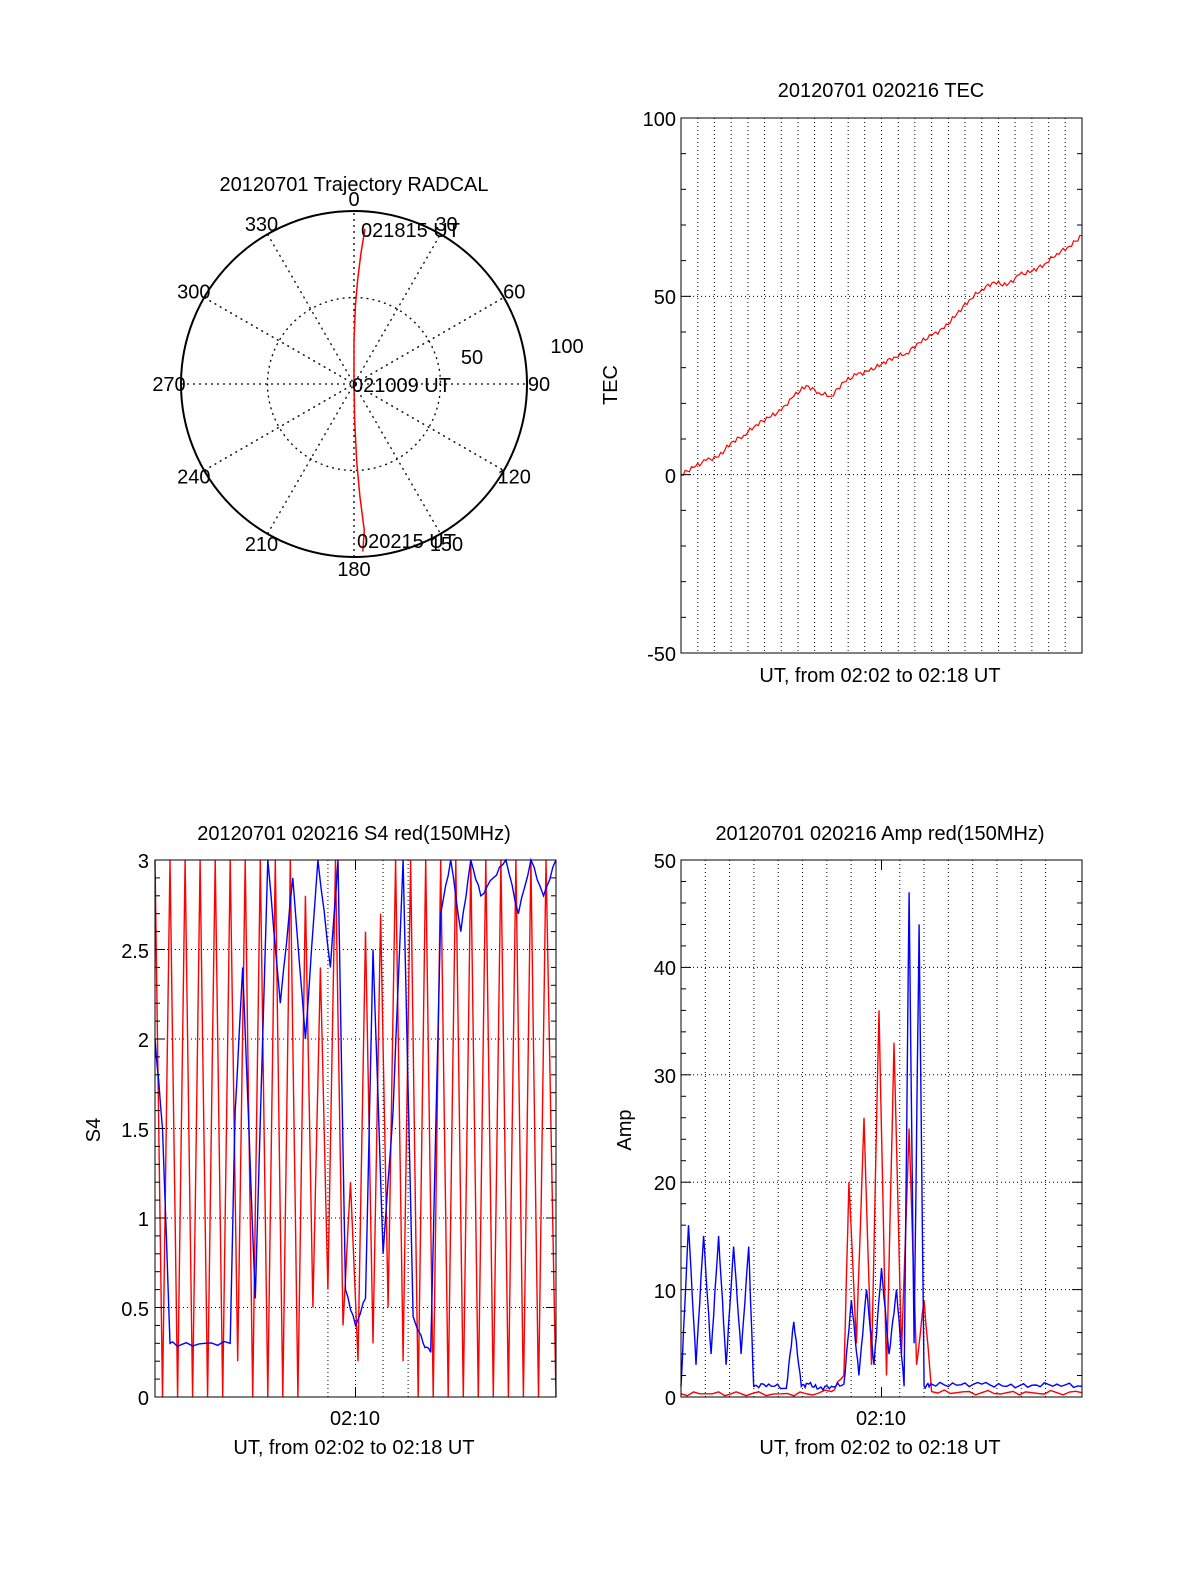 This screenshot has width=1200, height=1575. Describe the element at coordinates (261, 545) in the screenshot. I see `polar-angle-label-210: 210` at that location.